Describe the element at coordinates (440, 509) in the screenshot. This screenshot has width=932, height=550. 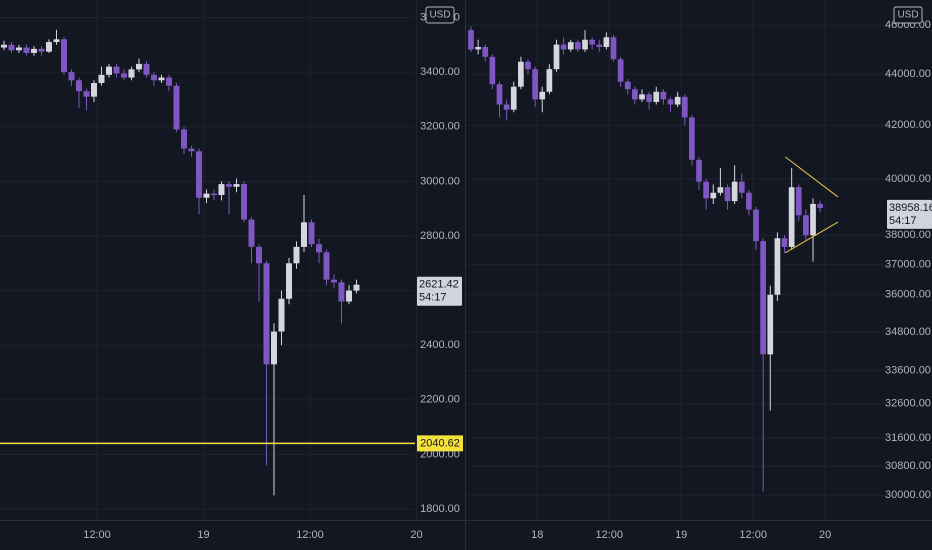
I see `y-tick-label: 1800.00` at that location.